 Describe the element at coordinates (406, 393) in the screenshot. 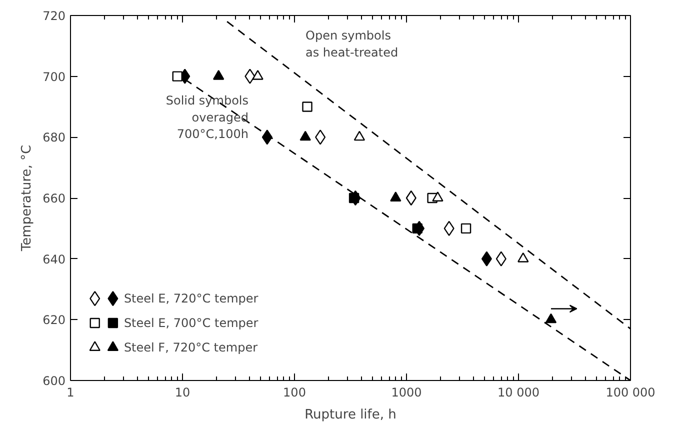

I see `x-tick-label: 1000` at that location.